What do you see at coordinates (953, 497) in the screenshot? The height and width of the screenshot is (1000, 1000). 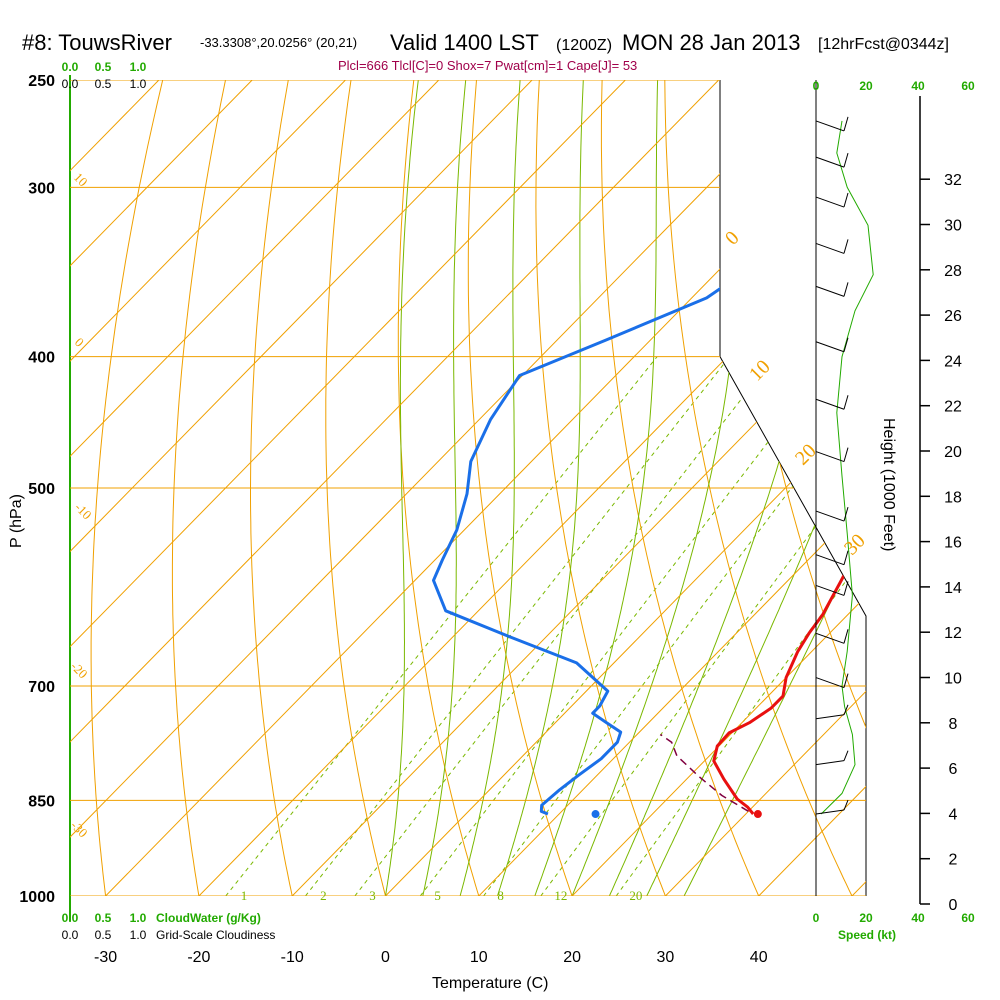 I see `height-tick-label: 18` at bounding box center [953, 497].